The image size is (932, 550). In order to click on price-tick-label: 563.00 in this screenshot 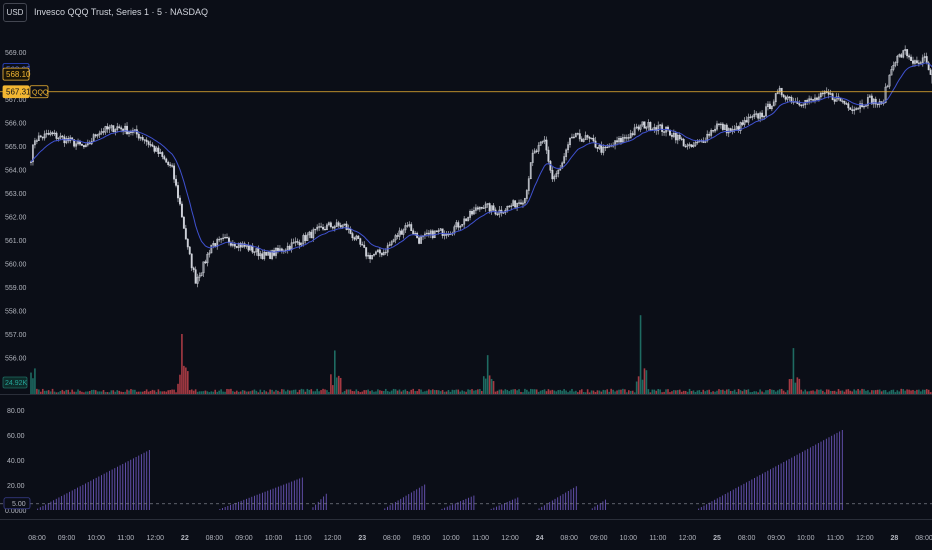, I will do `click(16, 194)`.